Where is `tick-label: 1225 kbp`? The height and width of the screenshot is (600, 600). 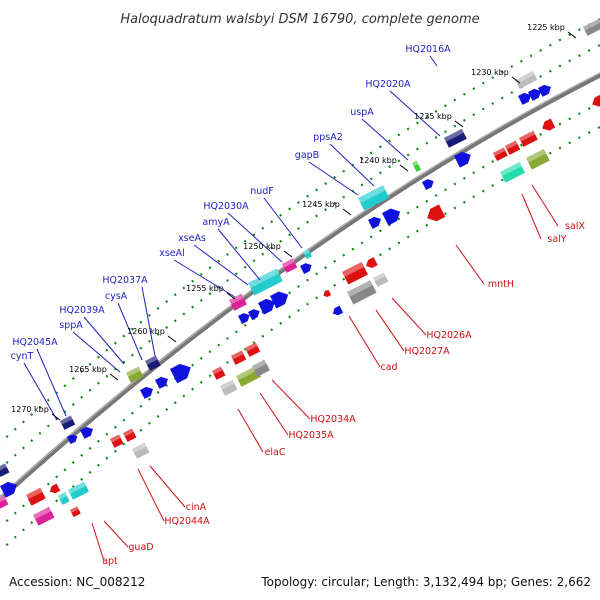
tick-label: 1225 kbp is located at coordinates (546, 27).